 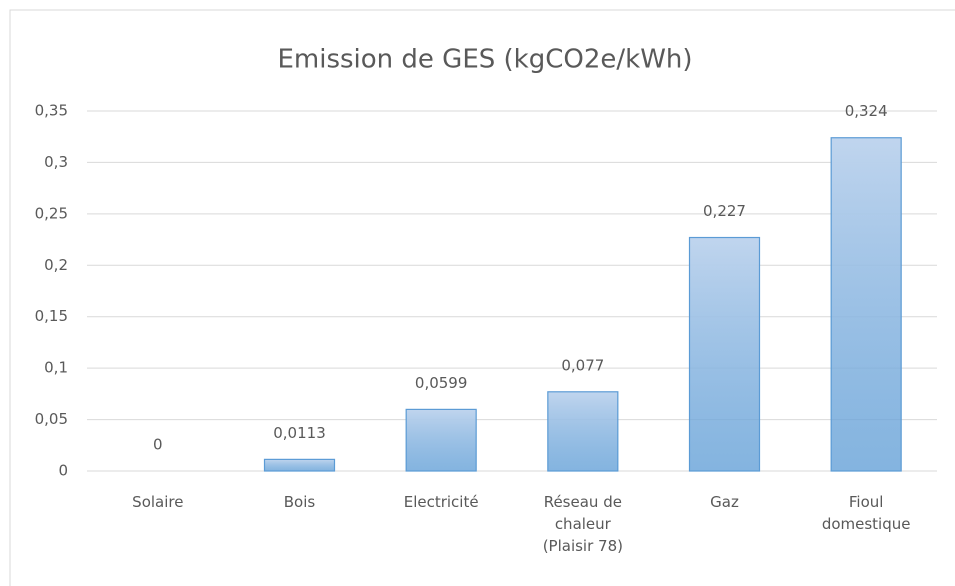 I want to click on data-label: 0,0113, so click(x=299, y=433).